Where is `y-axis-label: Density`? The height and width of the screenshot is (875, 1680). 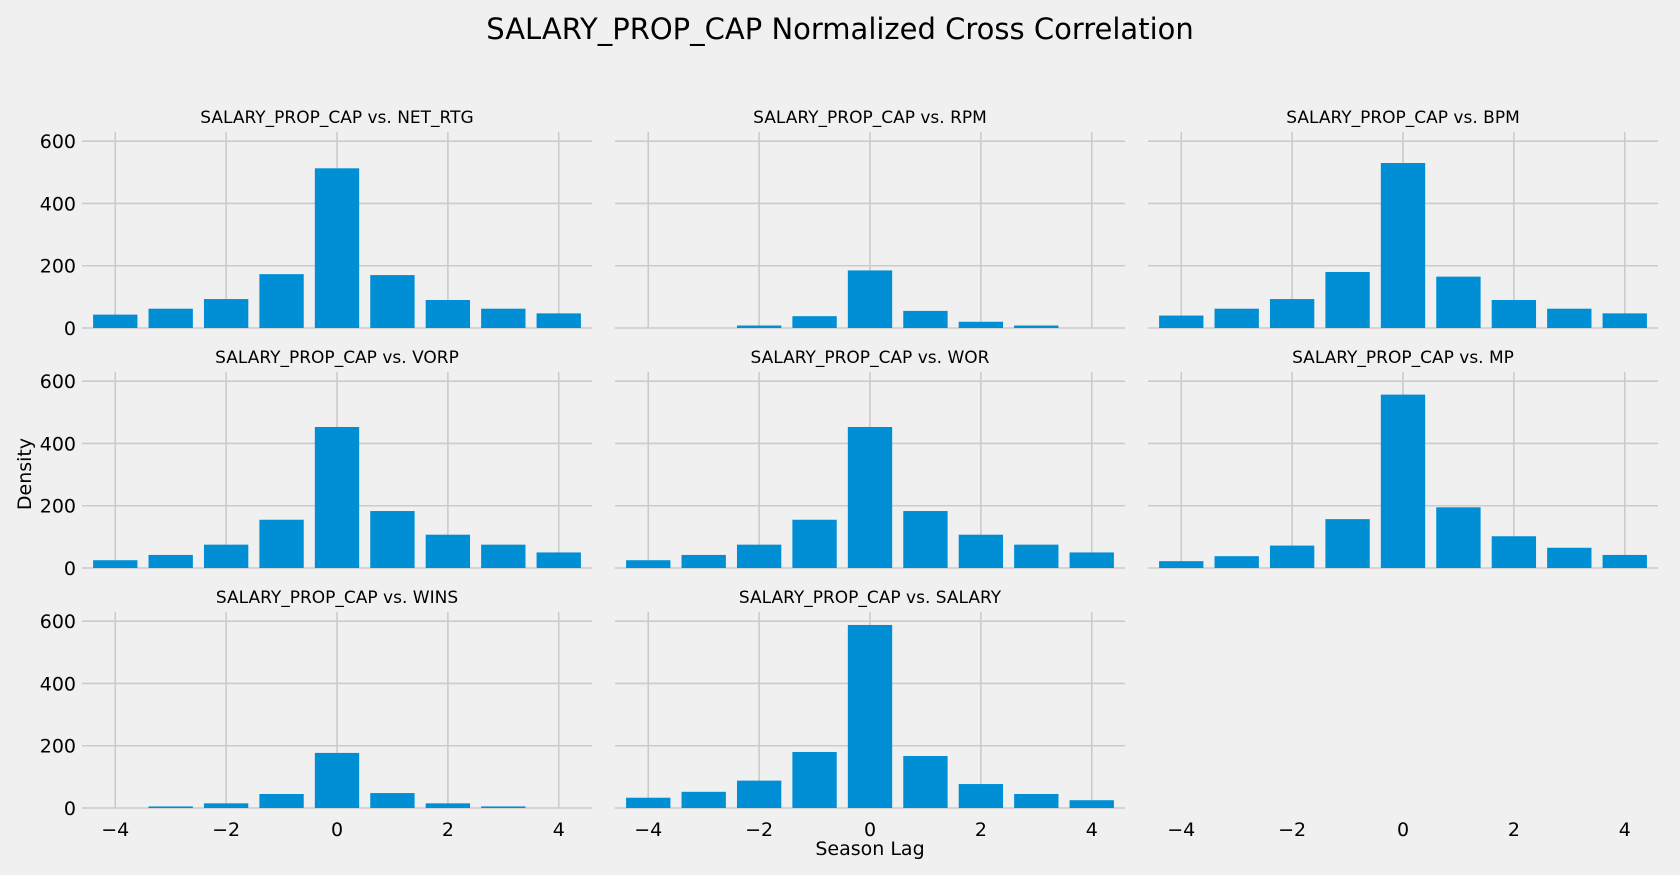
y-axis-label: Density is located at coordinates (25, 474).